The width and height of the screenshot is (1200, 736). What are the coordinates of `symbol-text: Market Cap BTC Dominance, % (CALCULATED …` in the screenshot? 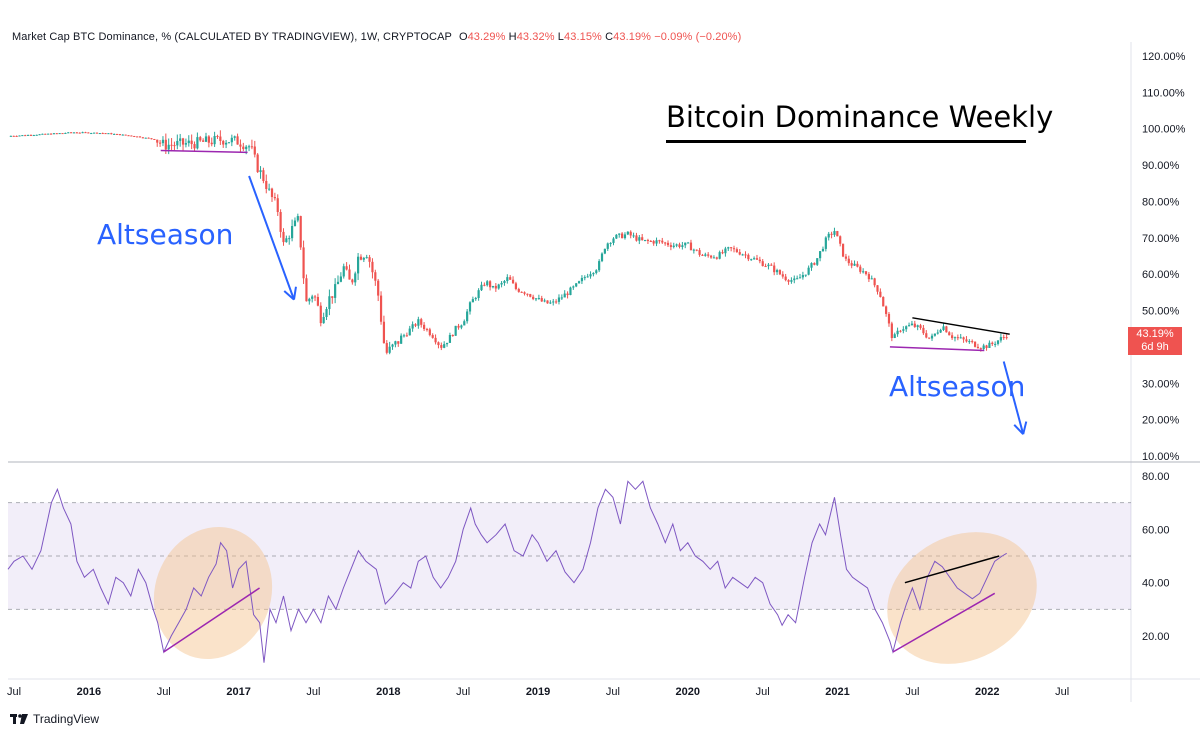 It's located at (232, 37).